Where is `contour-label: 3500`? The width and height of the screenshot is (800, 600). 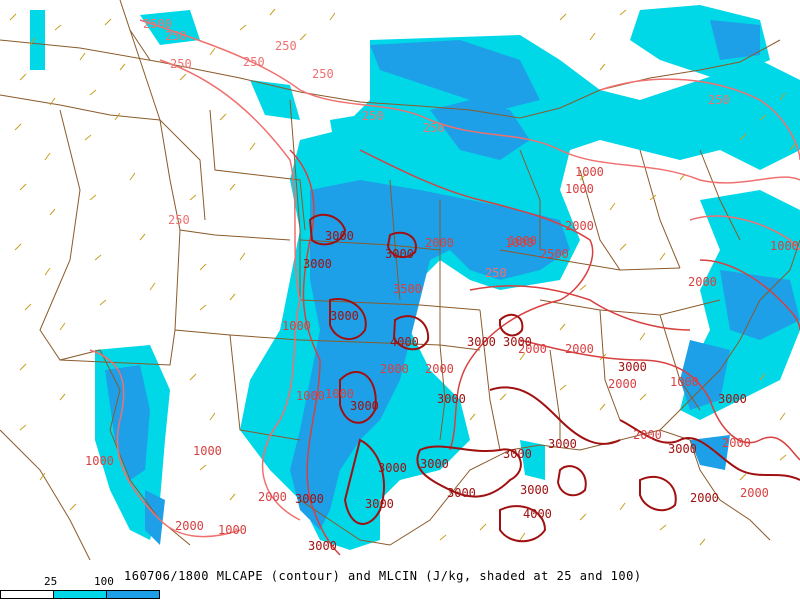 contour-label: 3500 is located at coordinates (407, 289).